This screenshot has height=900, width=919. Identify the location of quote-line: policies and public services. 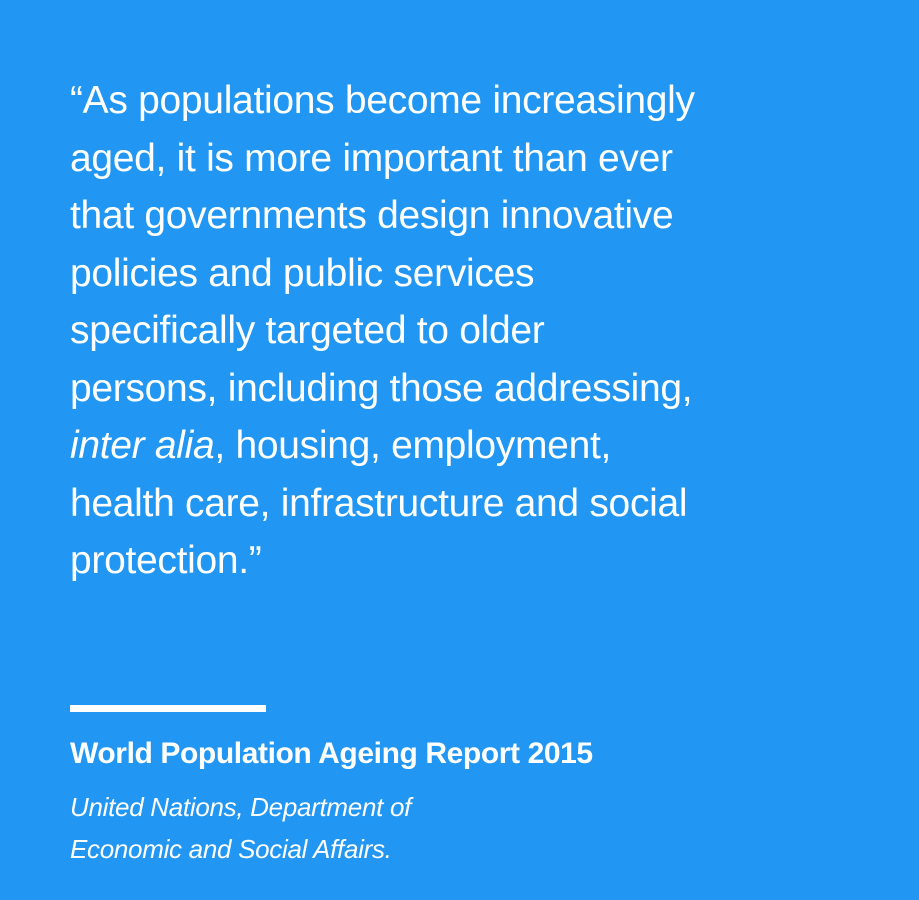
(302, 273).